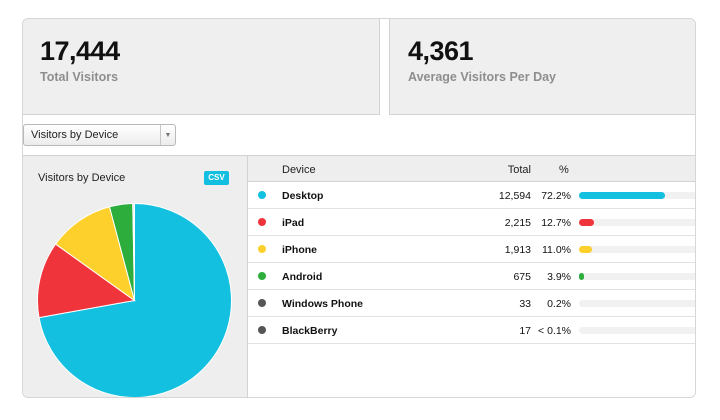 The image size is (720, 420). Describe the element at coordinates (80, 51) in the screenshot. I see `total-visitors-value: 17,444` at that location.